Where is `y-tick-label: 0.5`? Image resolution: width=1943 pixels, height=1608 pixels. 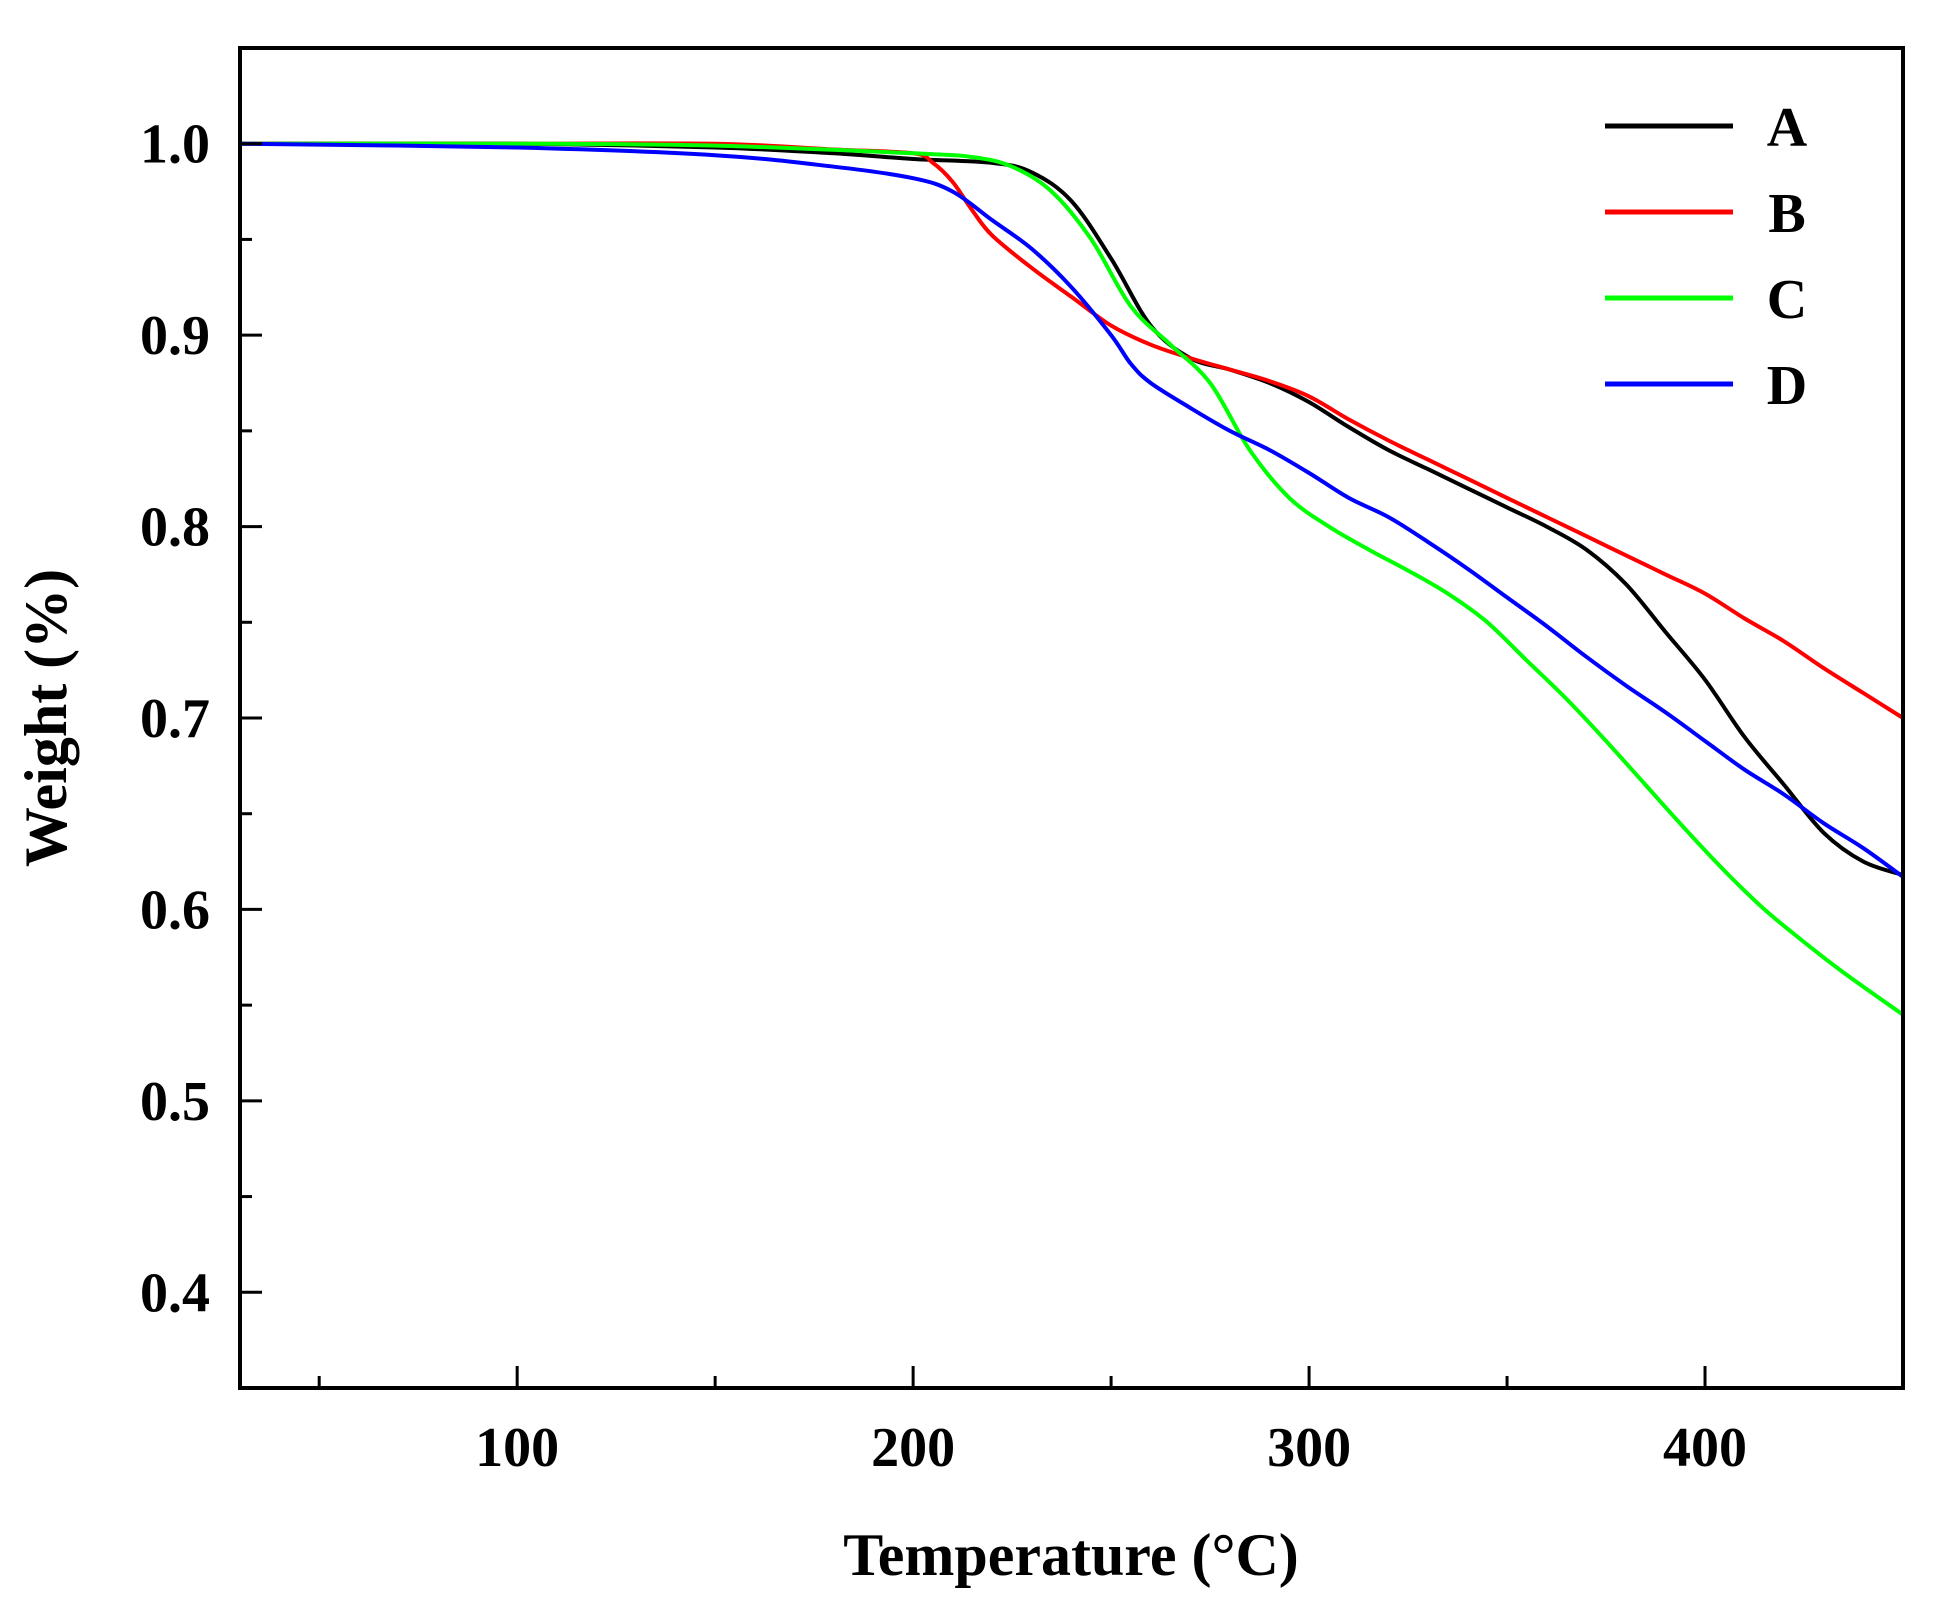 y-tick-label: 0.5 is located at coordinates (175, 1102).